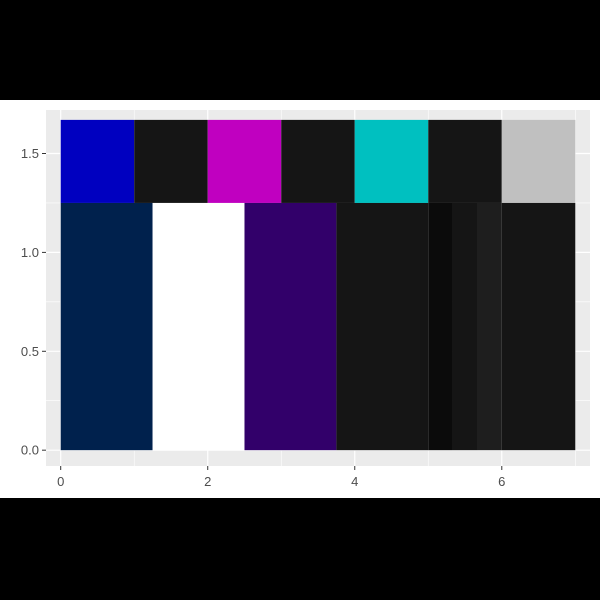 This screenshot has width=600, height=600. Describe the element at coordinates (354, 481) in the screenshot. I see `x-tick-label: 4` at that location.